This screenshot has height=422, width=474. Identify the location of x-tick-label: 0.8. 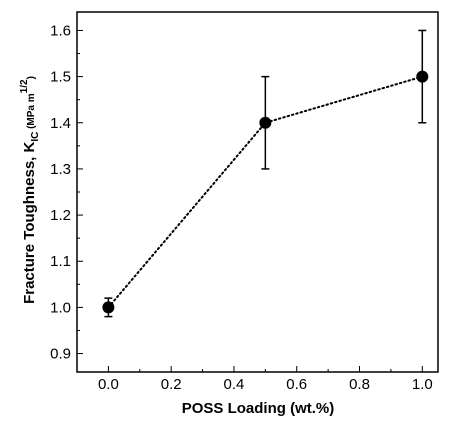
(359, 384).